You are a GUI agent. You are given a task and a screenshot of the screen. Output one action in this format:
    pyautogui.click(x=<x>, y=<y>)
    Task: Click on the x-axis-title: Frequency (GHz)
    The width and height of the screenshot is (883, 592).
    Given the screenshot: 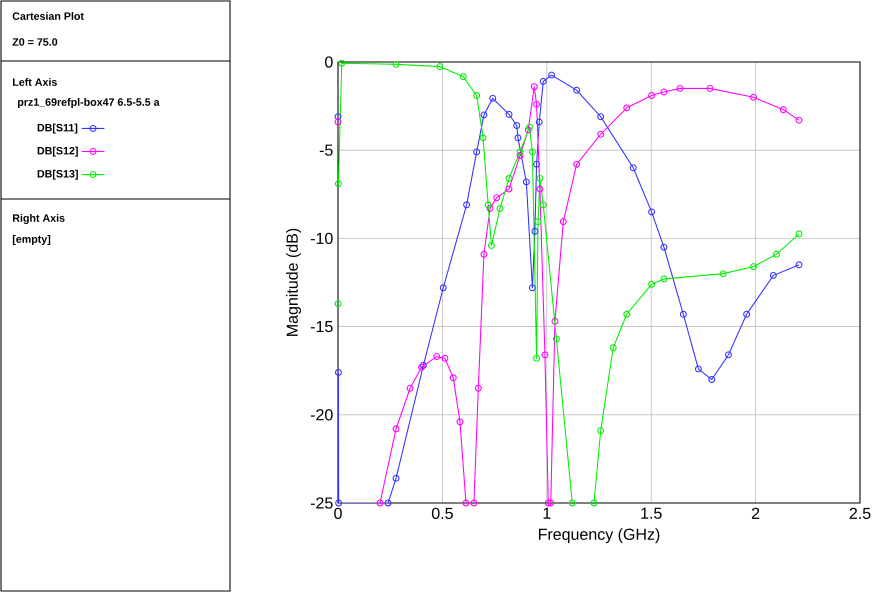 What is the action you would take?
    pyautogui.click(x=599, y=536)
    